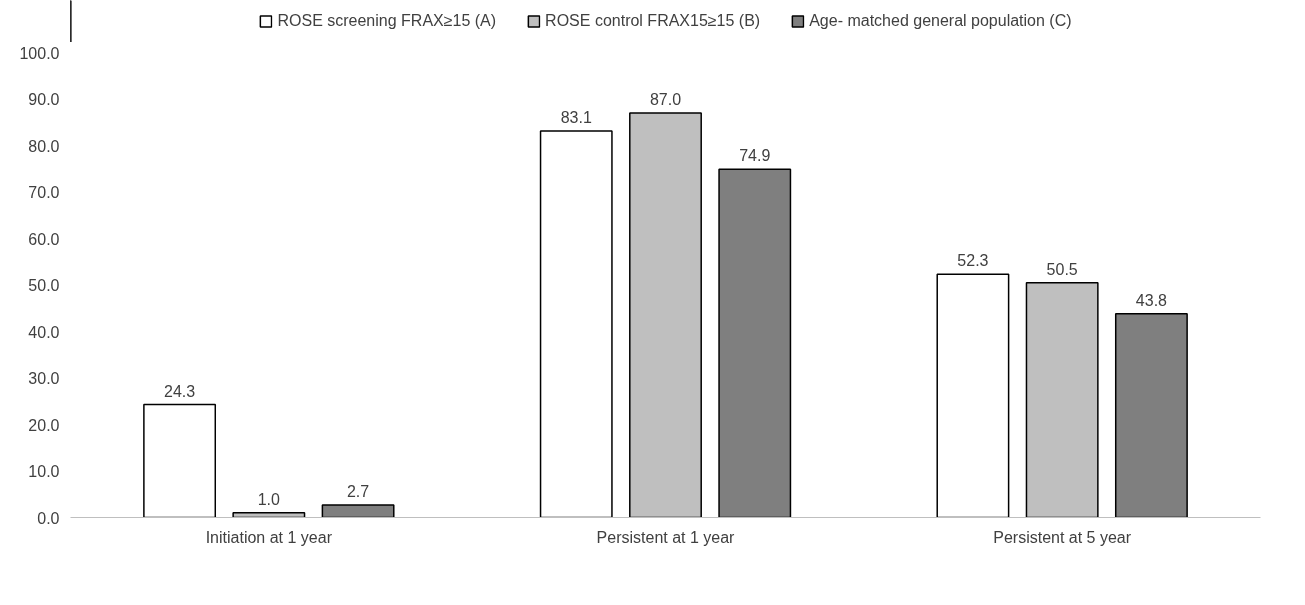 The image size is (1305, 605). What do you see at coordinates (666, 537) in the screenshot?
I see `x-tick-label: Persistent at 1 year` at bounding box center [666, 537].